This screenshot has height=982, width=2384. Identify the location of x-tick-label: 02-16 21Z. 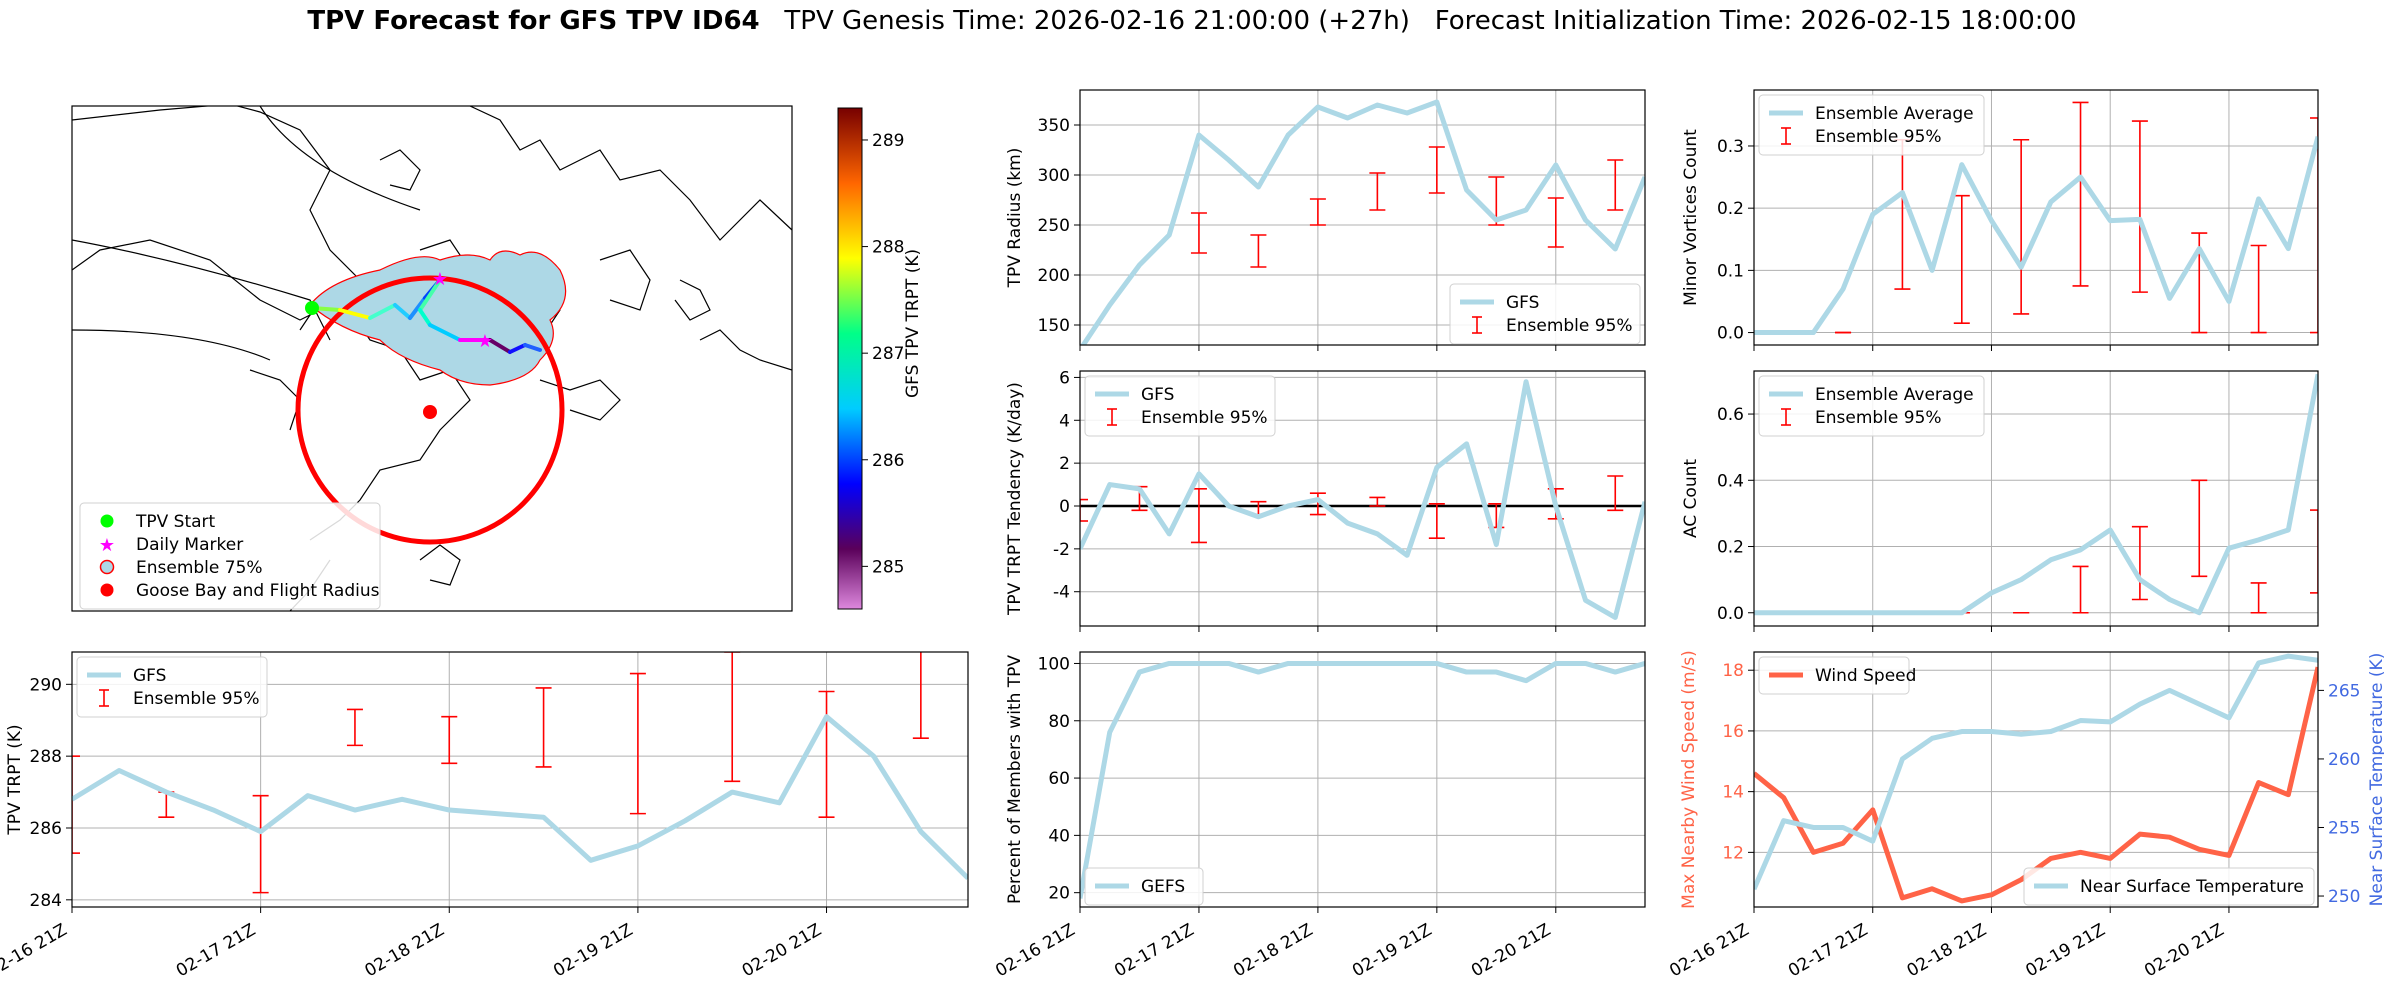
(1035, 950).